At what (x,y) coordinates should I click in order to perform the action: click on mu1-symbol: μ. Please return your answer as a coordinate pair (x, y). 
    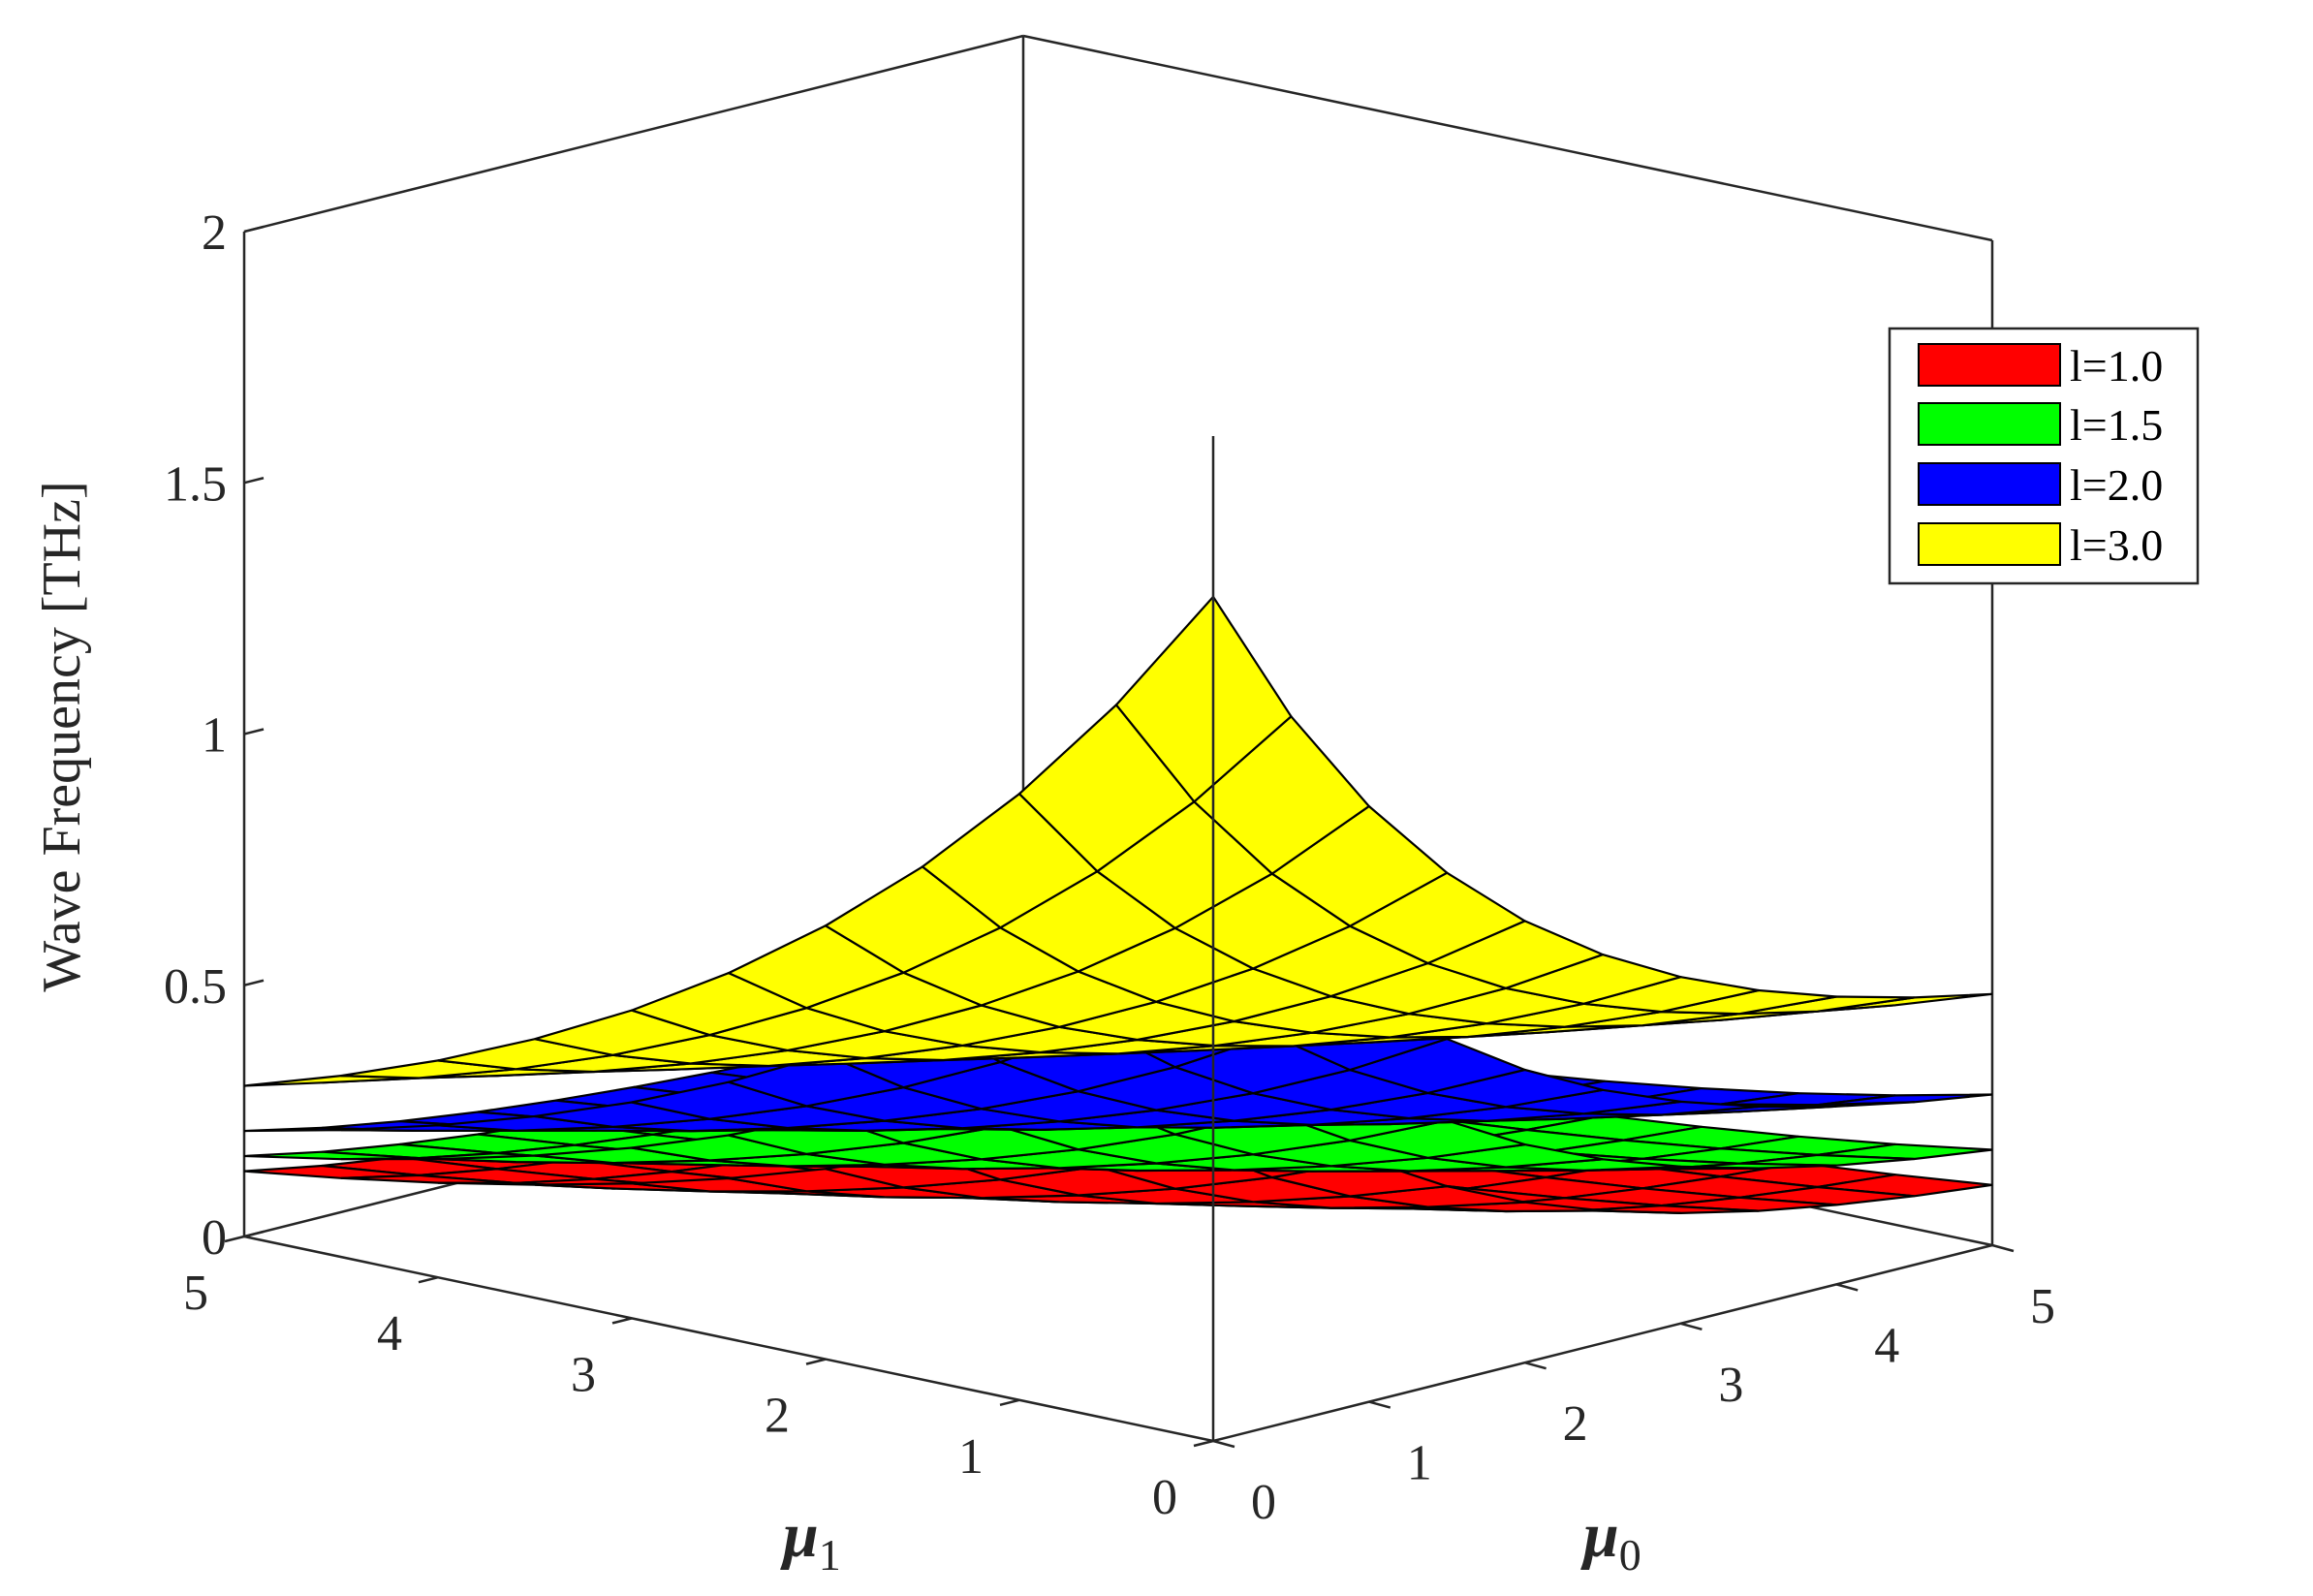
    Looking at the image, I should click on (800, 1535).